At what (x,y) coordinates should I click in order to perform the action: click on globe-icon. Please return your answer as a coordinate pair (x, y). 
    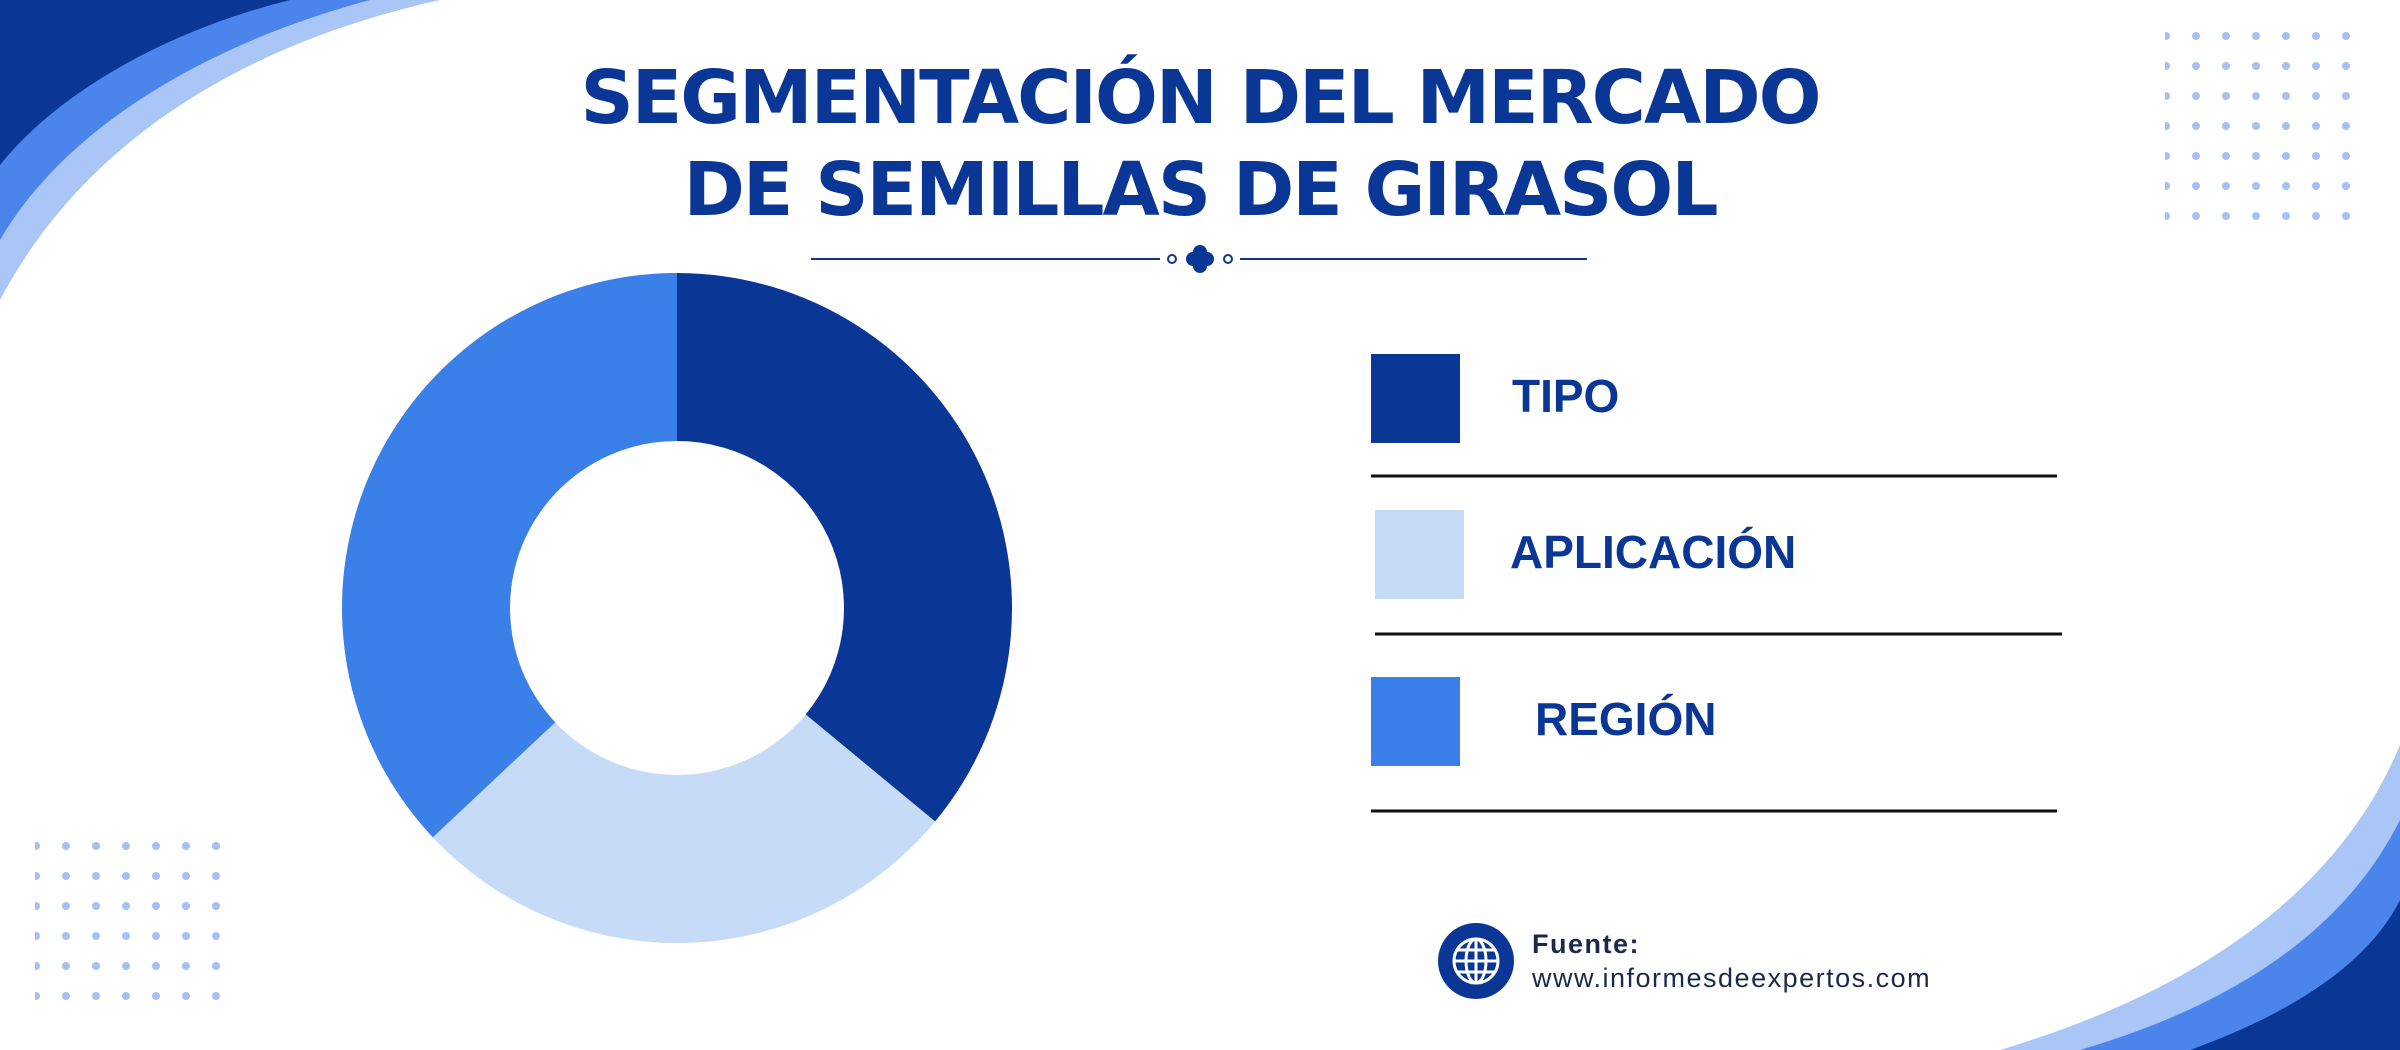
    Looking at the image, I should click on (1476, 961).